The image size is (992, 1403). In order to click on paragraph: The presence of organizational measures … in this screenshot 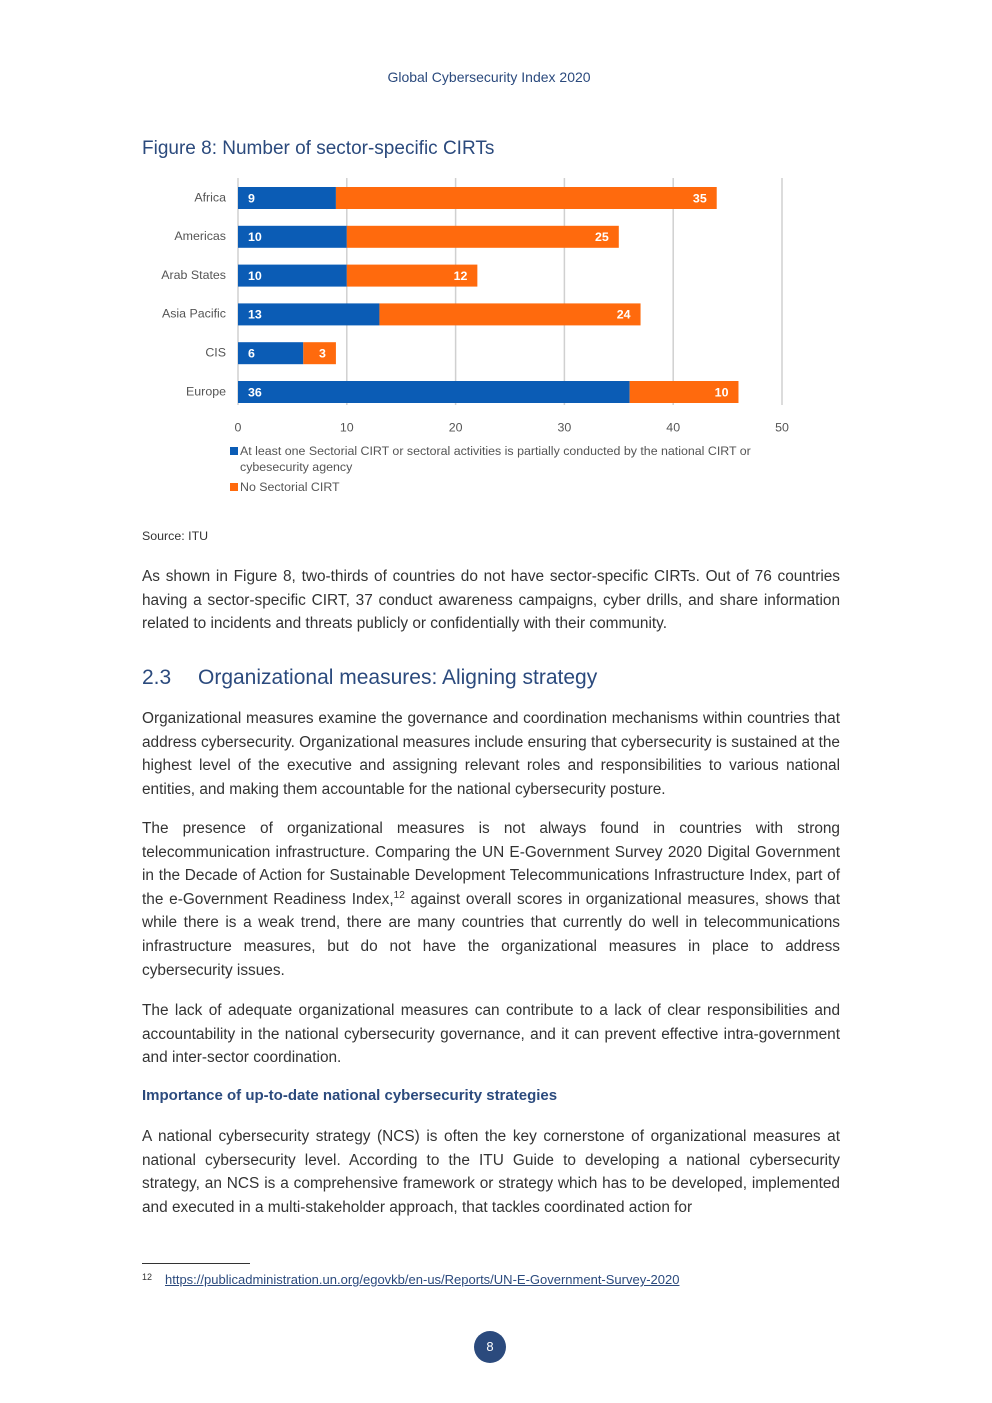, I will do `click(491, 899)`.